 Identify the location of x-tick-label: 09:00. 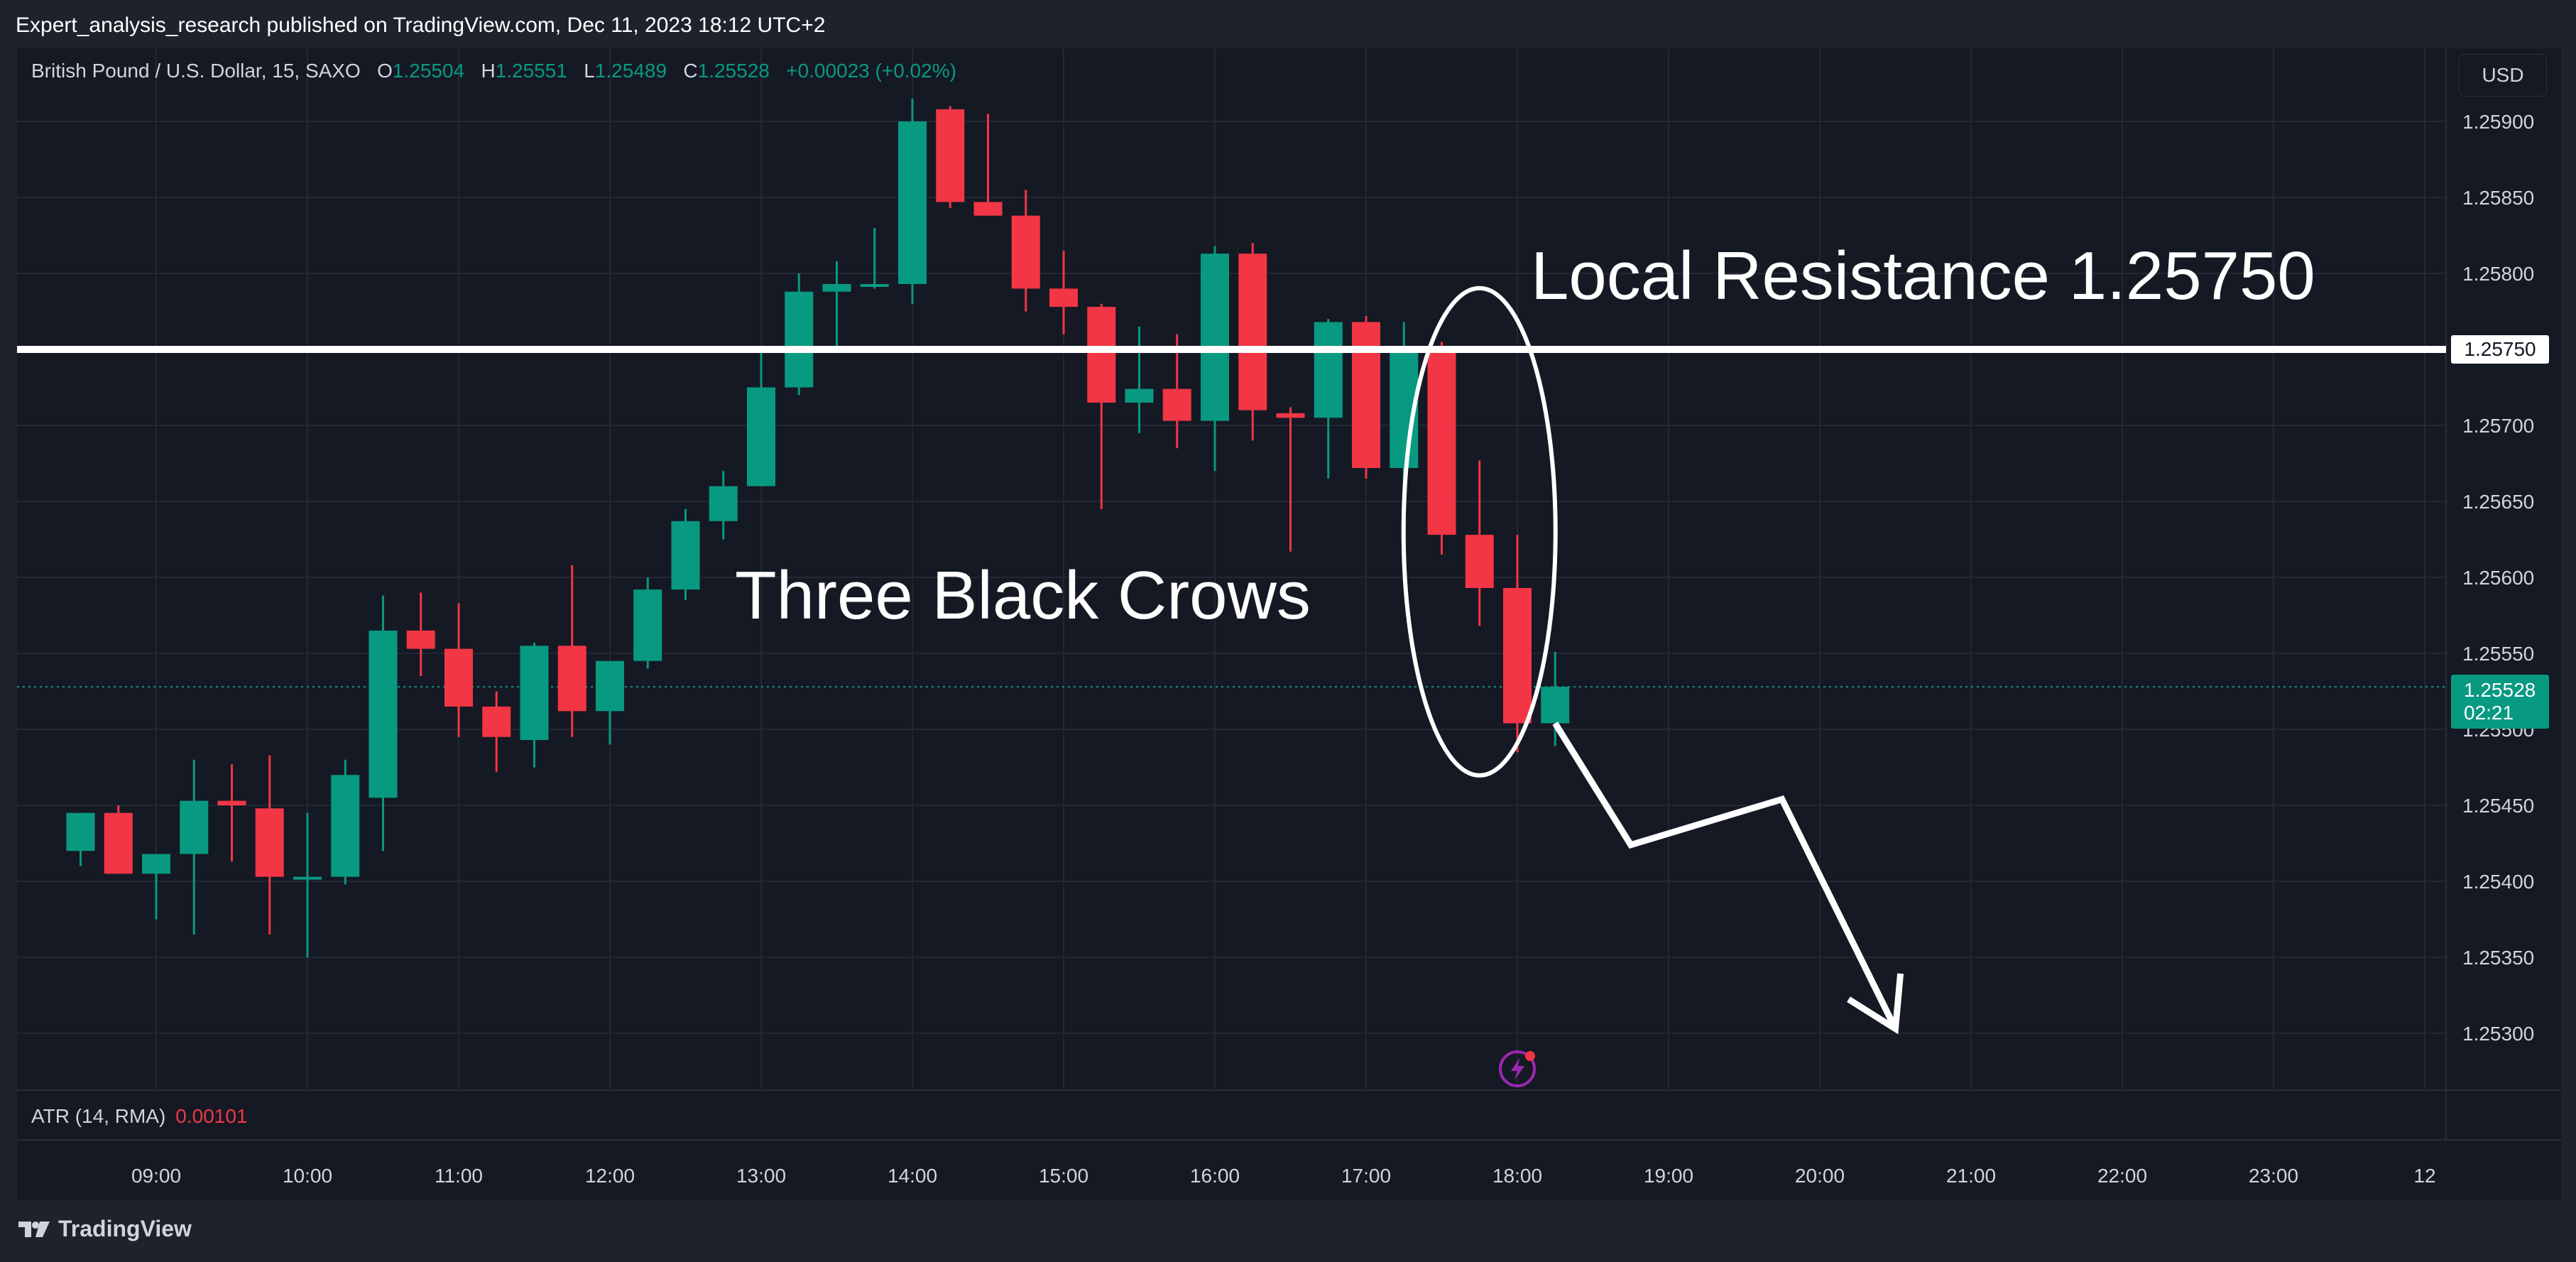
(156, 1176).